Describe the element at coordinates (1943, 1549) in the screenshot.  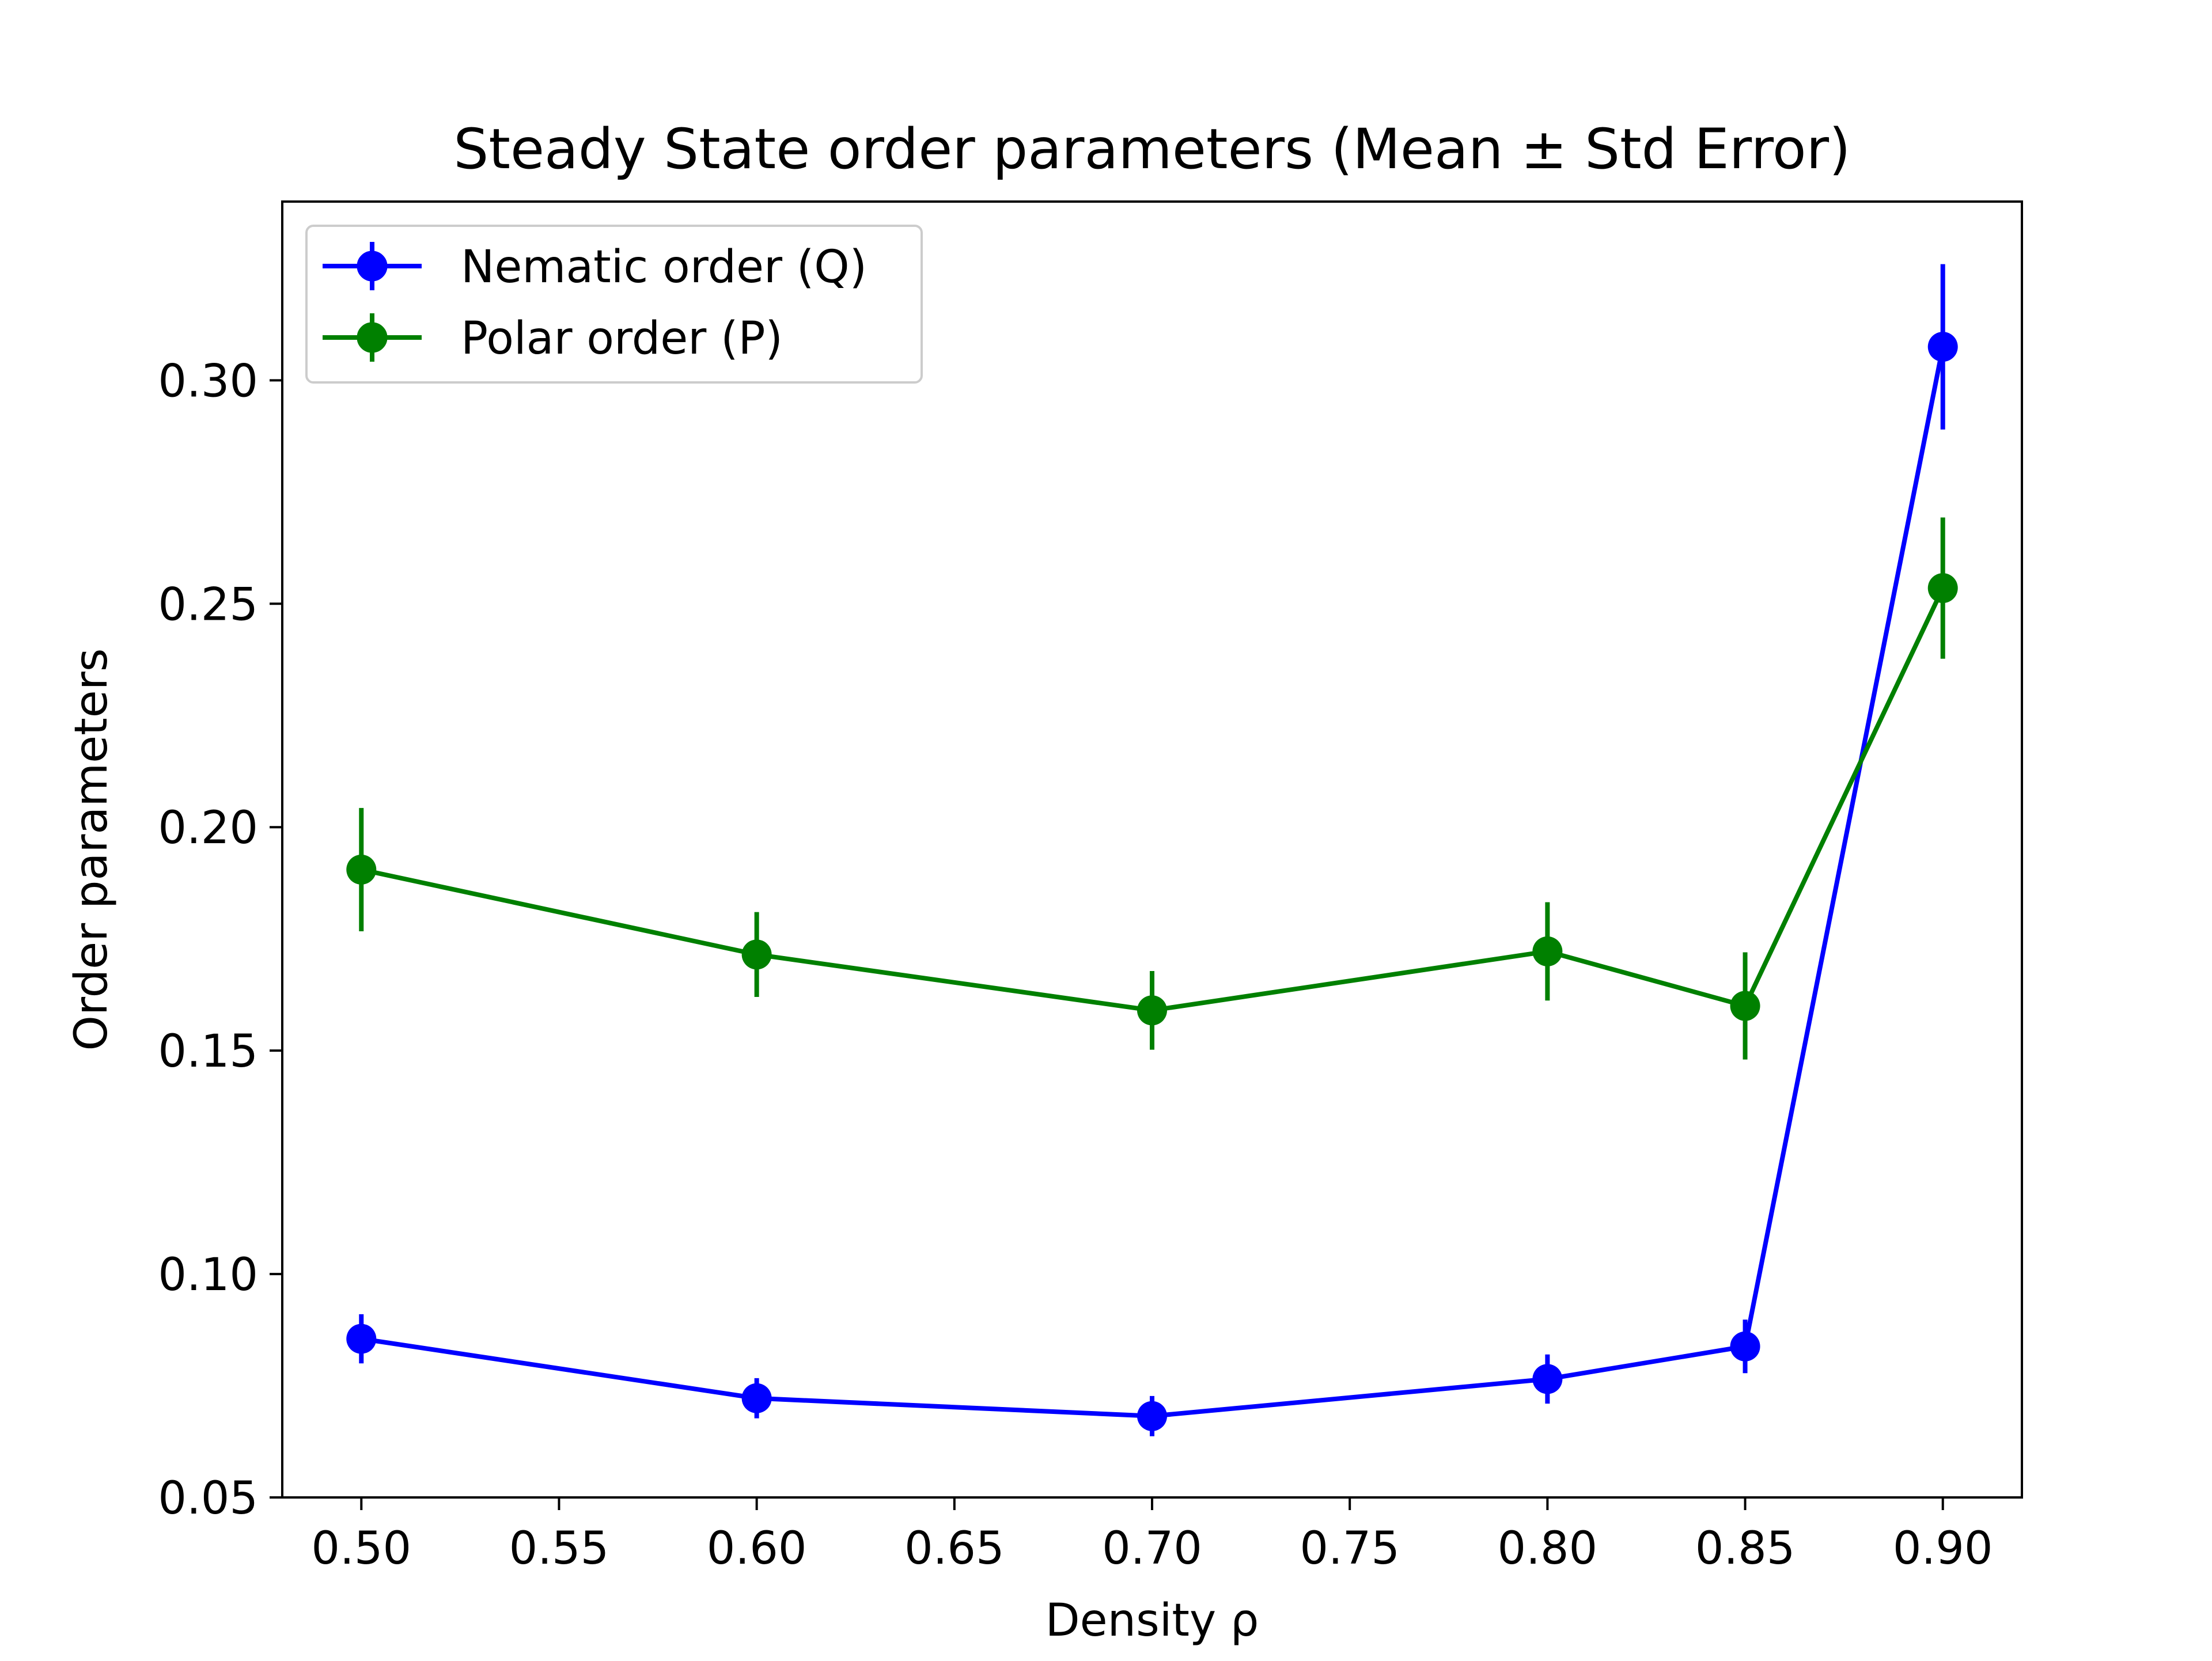
I see `x-tick-label: 0.90` at that location.